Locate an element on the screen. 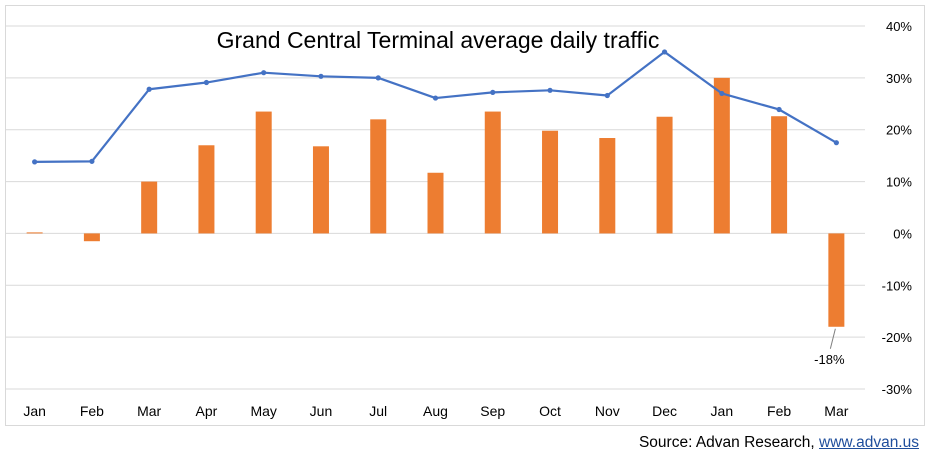  y-tick-label: 20% is located at coordinates (899, 130).